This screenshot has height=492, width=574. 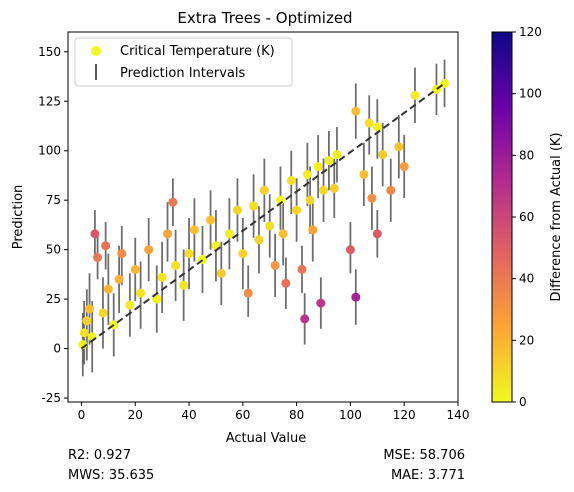 I want to click on metric-r2: R2: 0.927, so click(x=100, y=455).